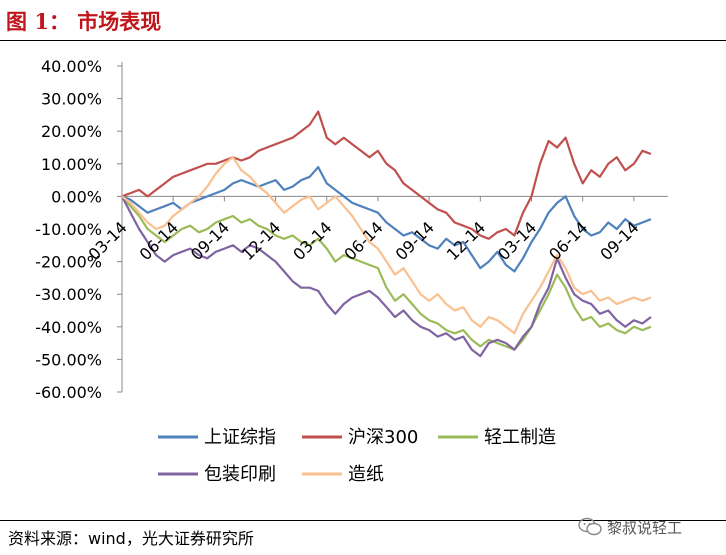 The image size is (726, 555). I want to click on y-tick-label: 40.00%, so click(71, 66).